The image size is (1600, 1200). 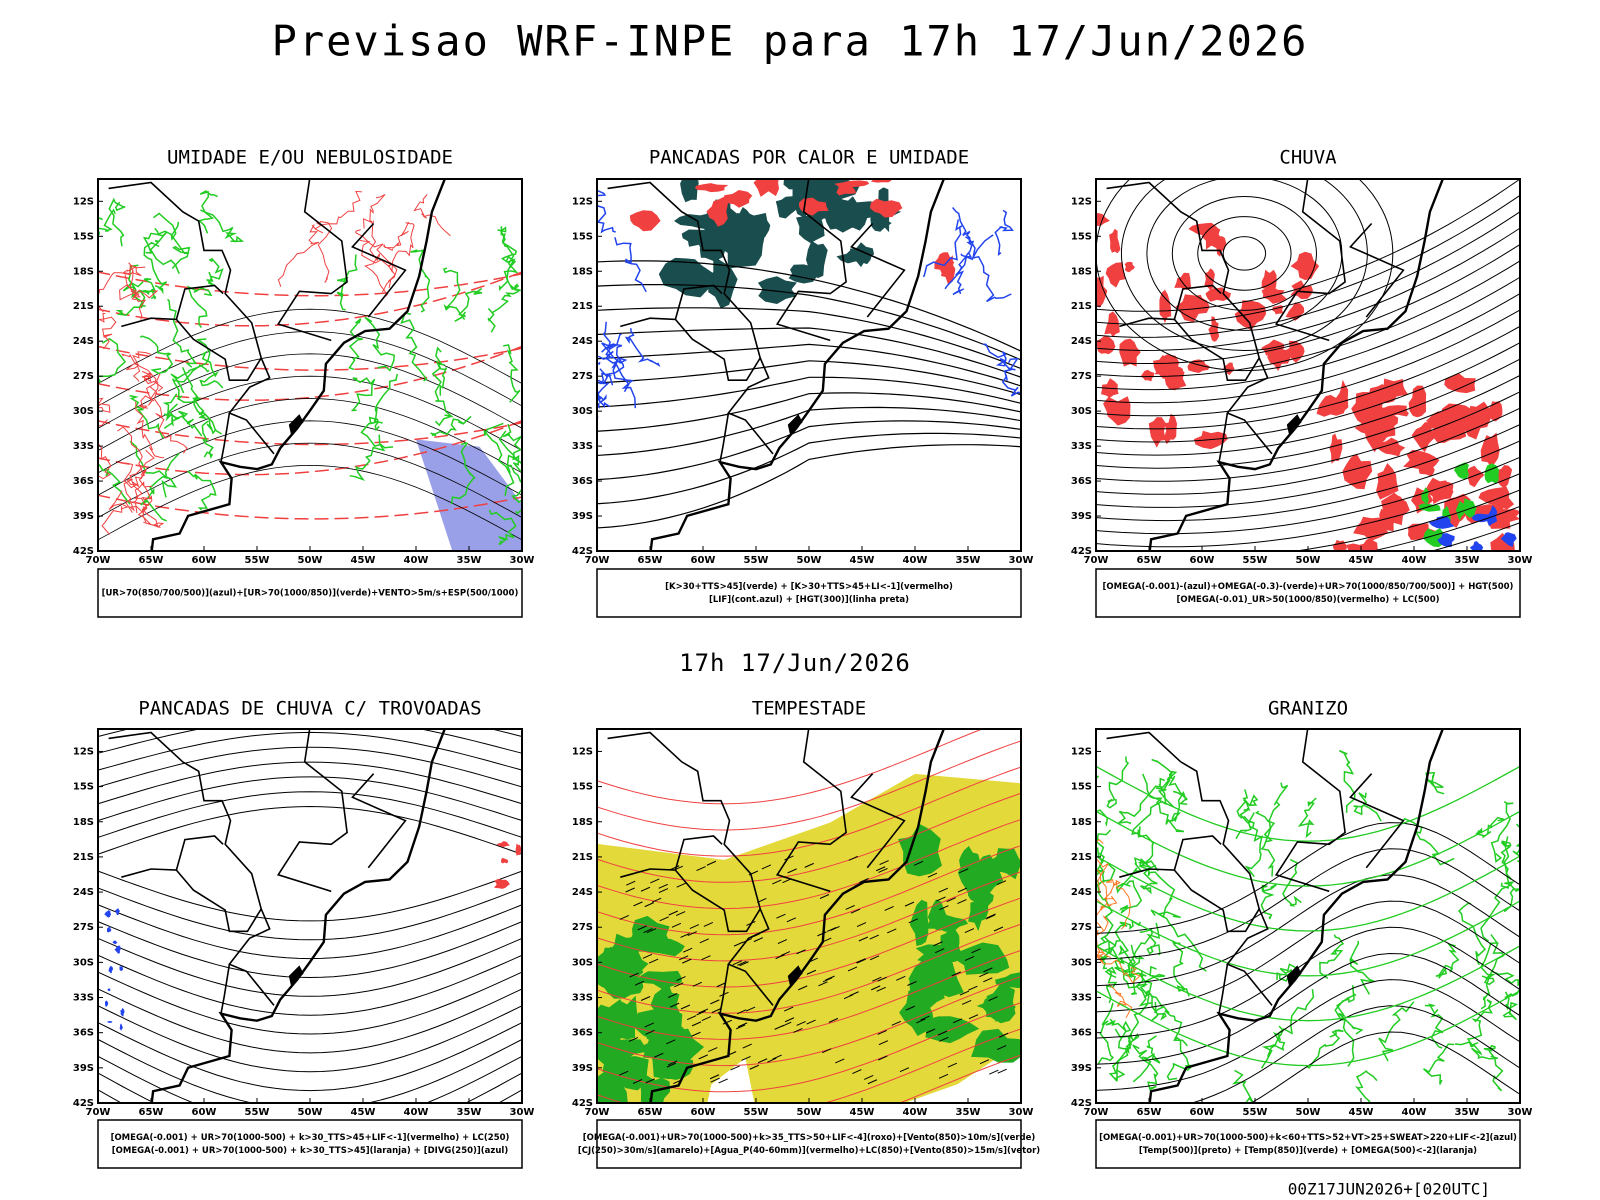 What do you see at coordinates (363, 560) in the screenshot?
I see `lon-tick-label: 45W` at bounding box center [363, 560].